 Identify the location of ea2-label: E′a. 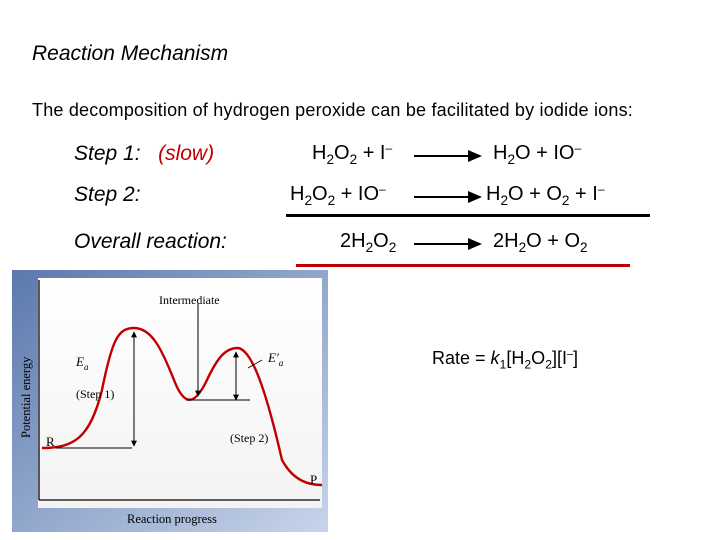
(275, 359).